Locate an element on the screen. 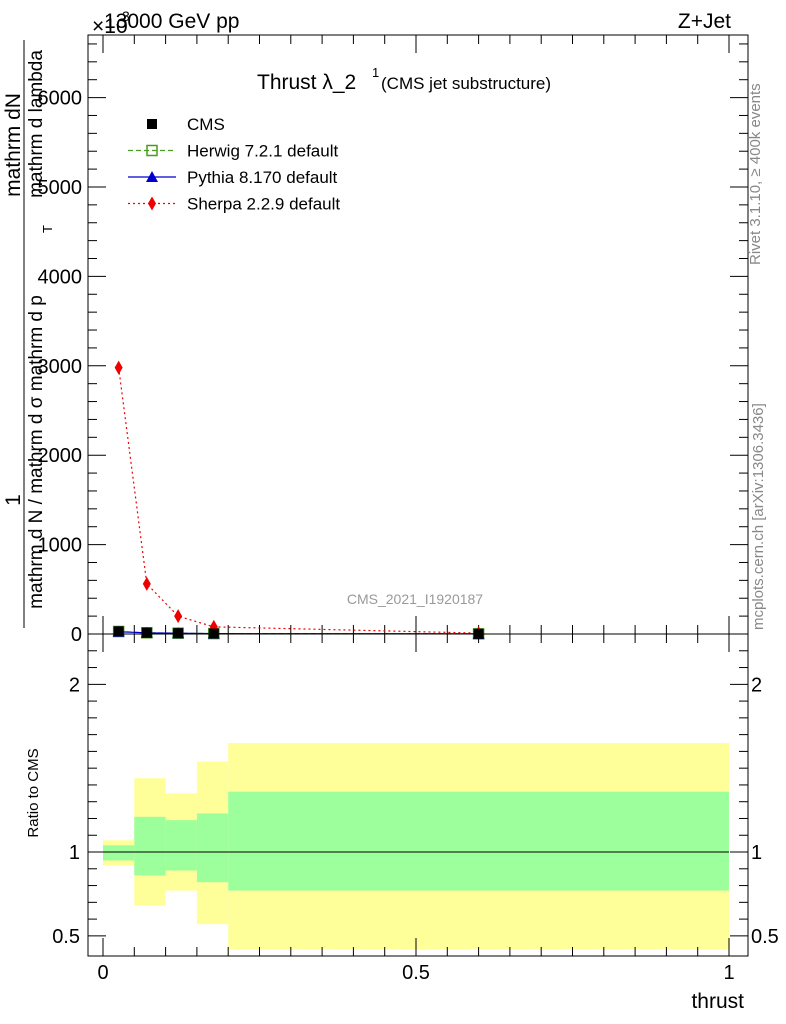 Image resolution: width=786 pixels, height=1024 pixels. main-y-tick-label: 2000 is located at coordinates (60, 456).